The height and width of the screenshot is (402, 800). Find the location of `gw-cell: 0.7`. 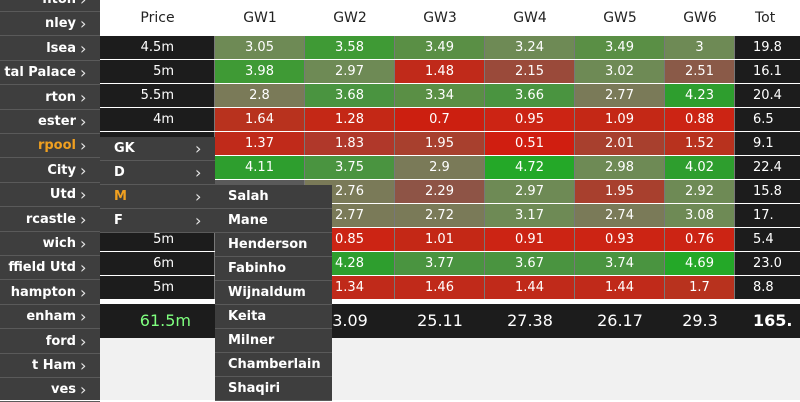

gw-cell: 0.7 is located at coordinates (440, 119).